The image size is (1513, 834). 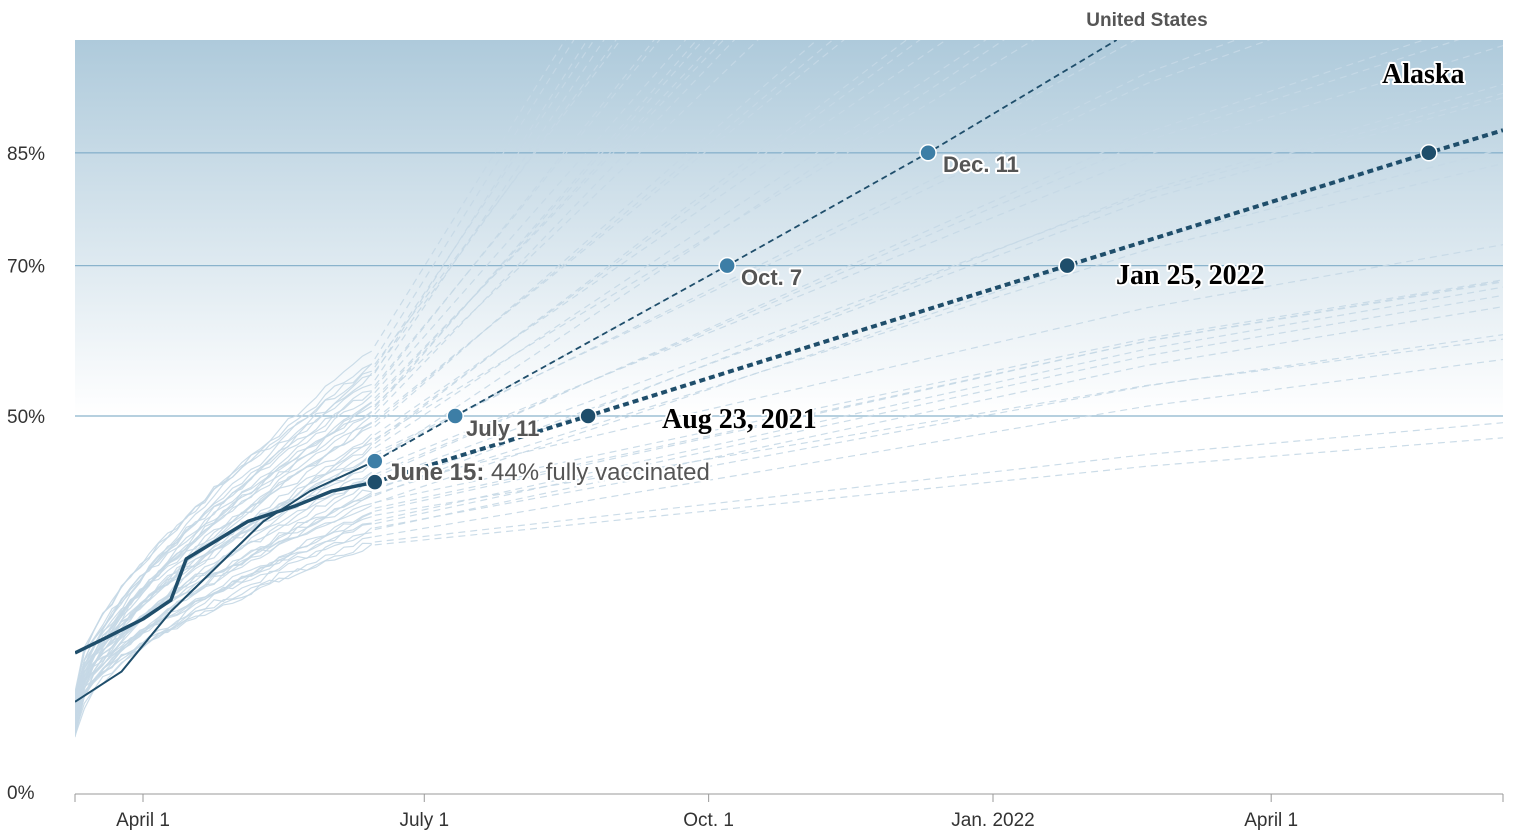 What do you see at coordinates (435, 472) in the screenshot?
I see `current-status-date: June 15:` at bounding box center [435, 472].